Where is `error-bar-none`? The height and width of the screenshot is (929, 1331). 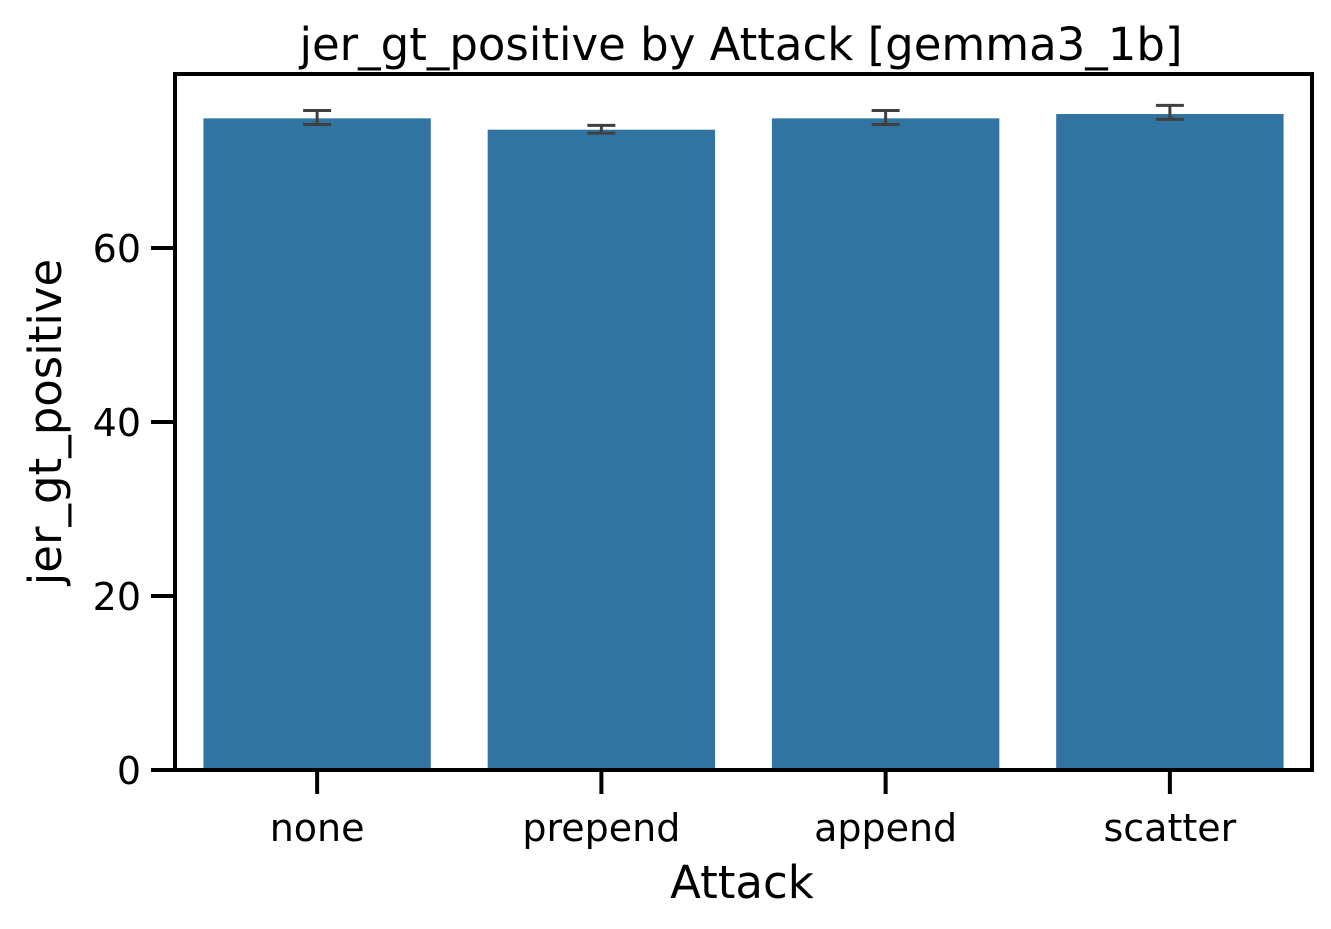 error-bar-none is located at coordinates (317, 117).